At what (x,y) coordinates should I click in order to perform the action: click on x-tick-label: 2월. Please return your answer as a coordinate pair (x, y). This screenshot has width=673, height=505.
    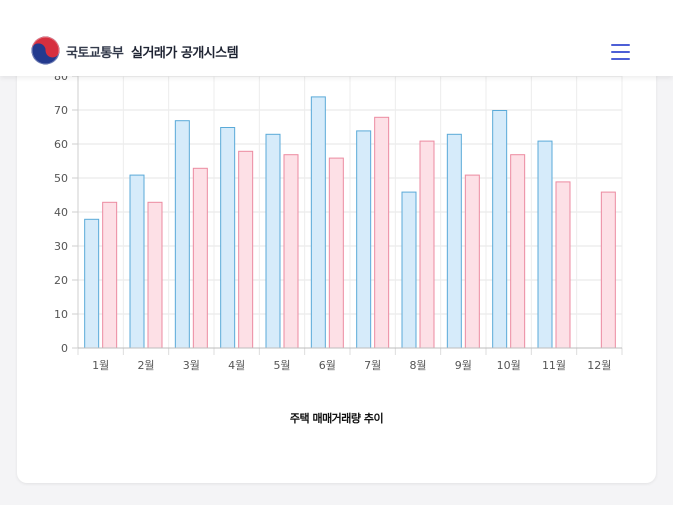
    Looking at the image, I should click on (145, 365).